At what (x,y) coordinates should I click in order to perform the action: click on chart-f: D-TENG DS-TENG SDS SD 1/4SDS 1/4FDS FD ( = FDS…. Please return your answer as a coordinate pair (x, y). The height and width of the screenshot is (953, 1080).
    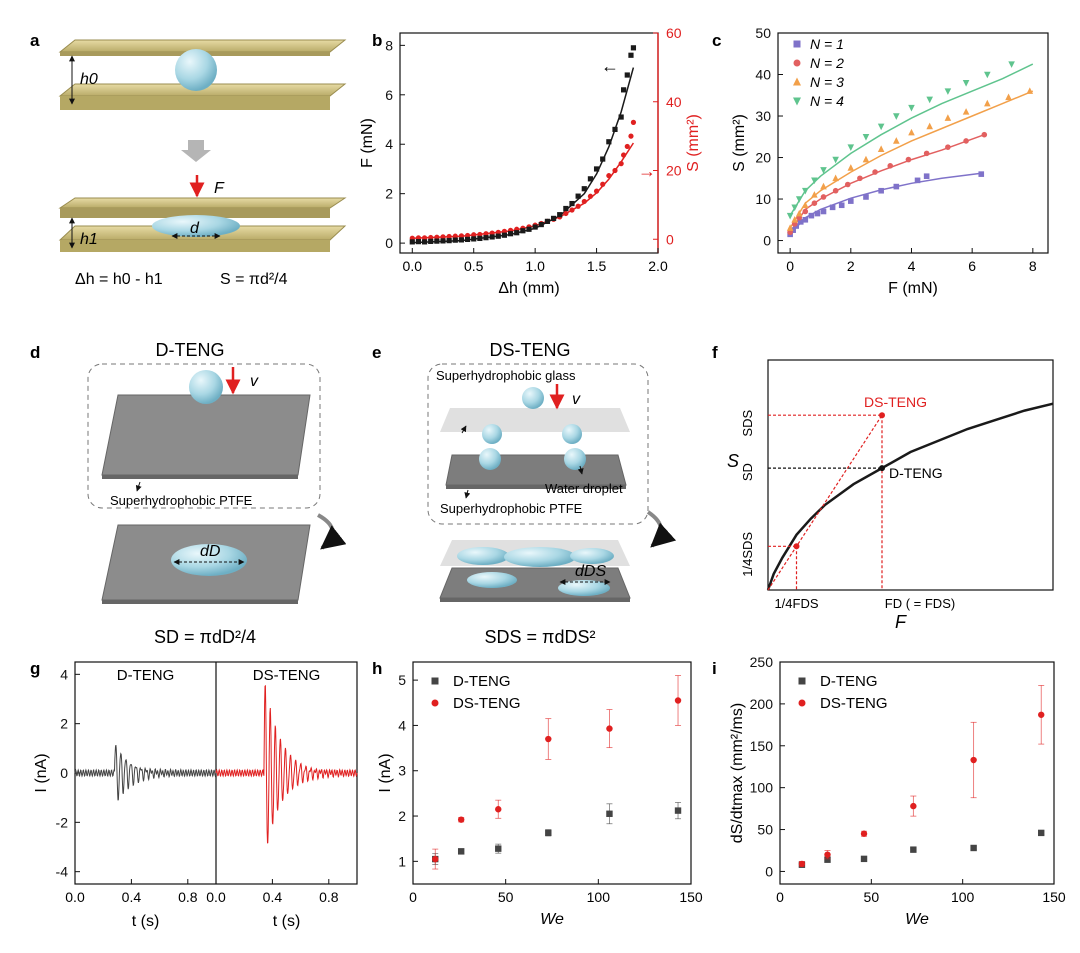
    Looking at the image, I should click on (890, 495).